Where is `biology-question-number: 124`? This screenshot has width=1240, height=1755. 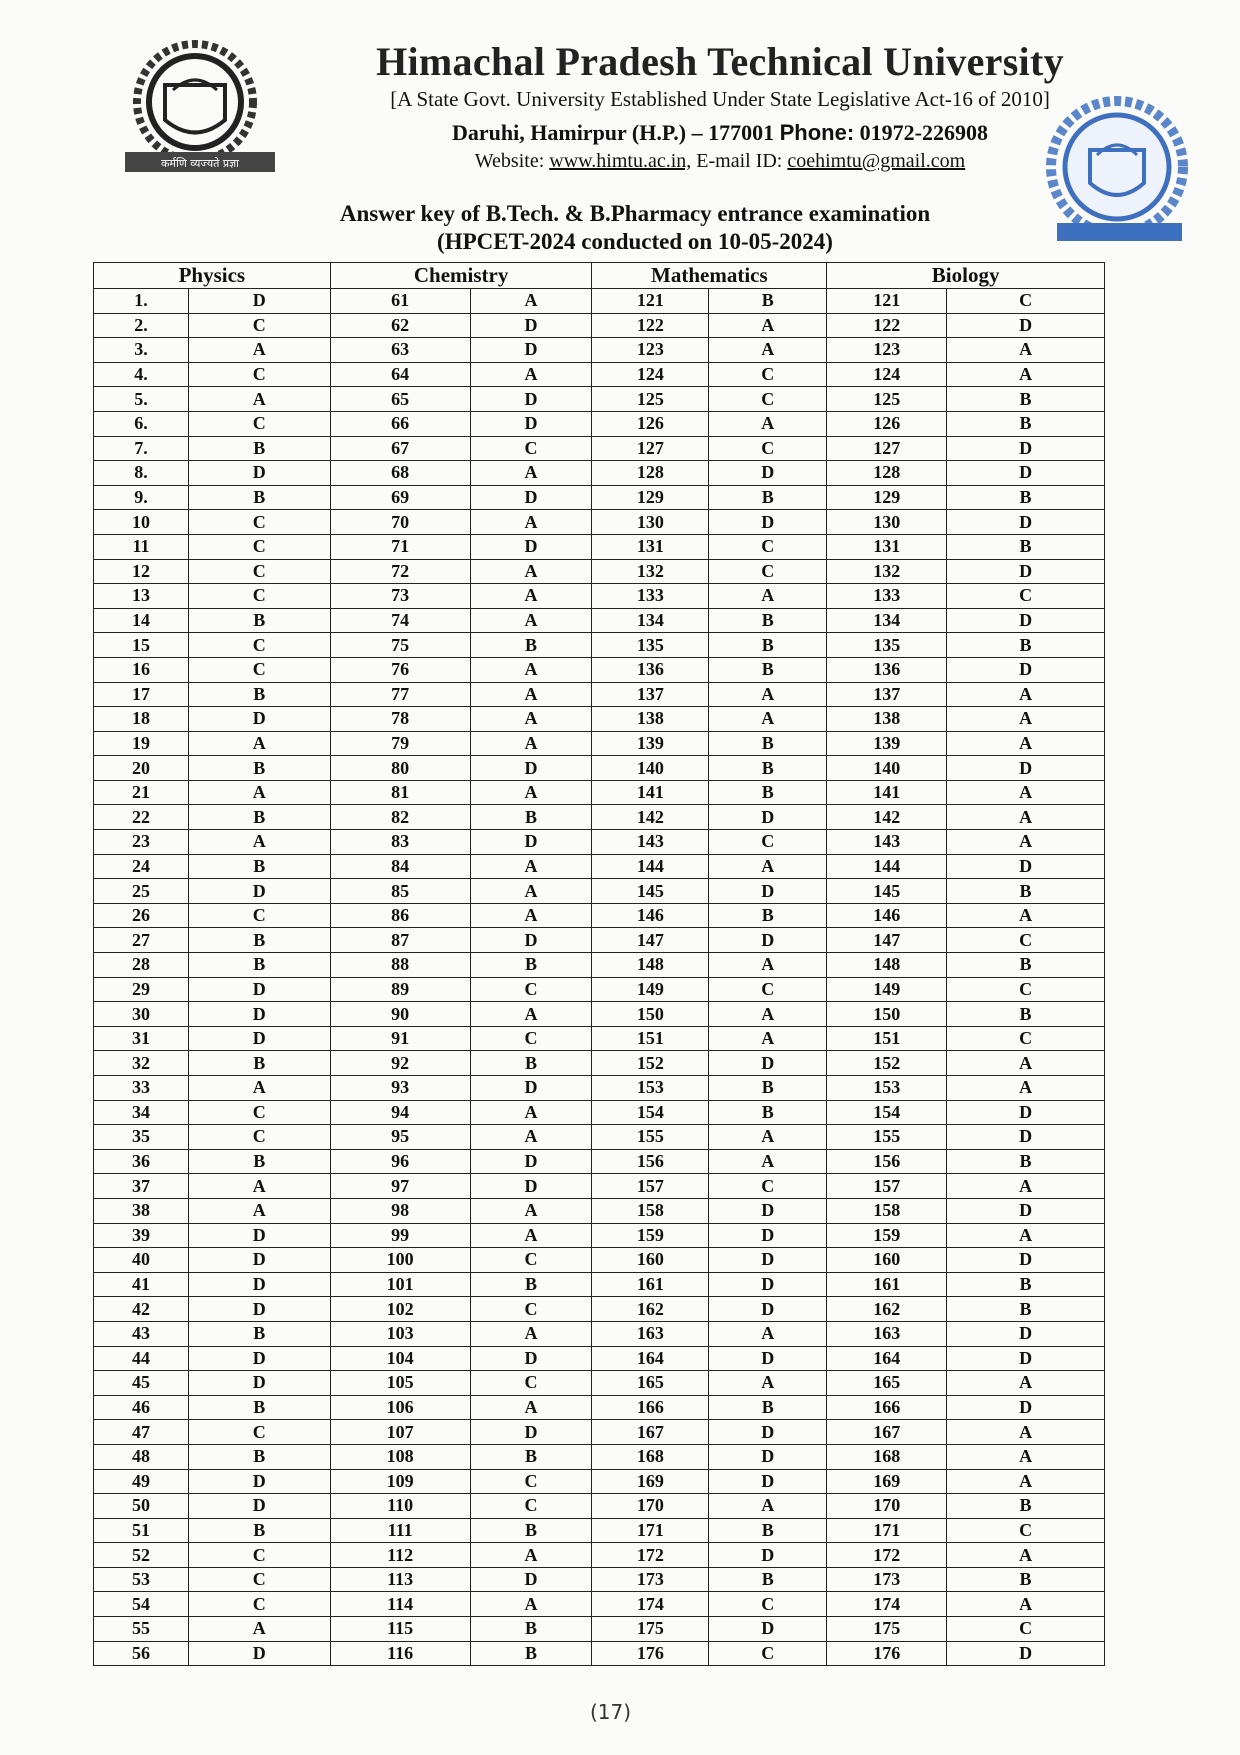
biology-question-number: 124 is located at coordinates (887, 374).